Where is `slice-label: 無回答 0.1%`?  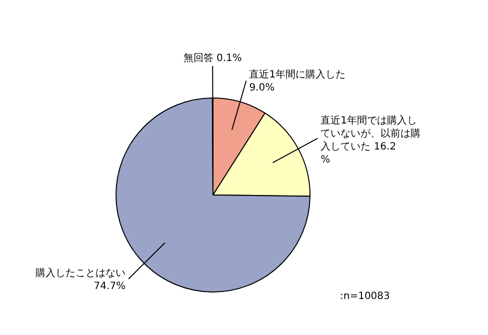
slice-label: 無回答 0.1% is located at coordinates (212, 58).